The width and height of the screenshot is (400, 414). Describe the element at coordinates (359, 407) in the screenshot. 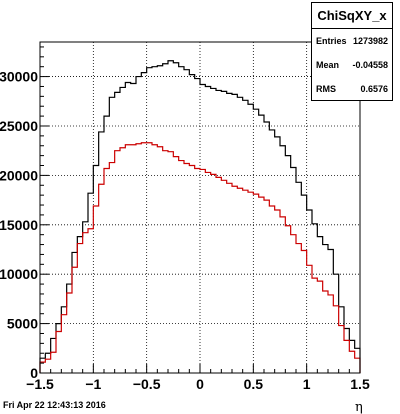

I see `x-axis-label: η` at that location.